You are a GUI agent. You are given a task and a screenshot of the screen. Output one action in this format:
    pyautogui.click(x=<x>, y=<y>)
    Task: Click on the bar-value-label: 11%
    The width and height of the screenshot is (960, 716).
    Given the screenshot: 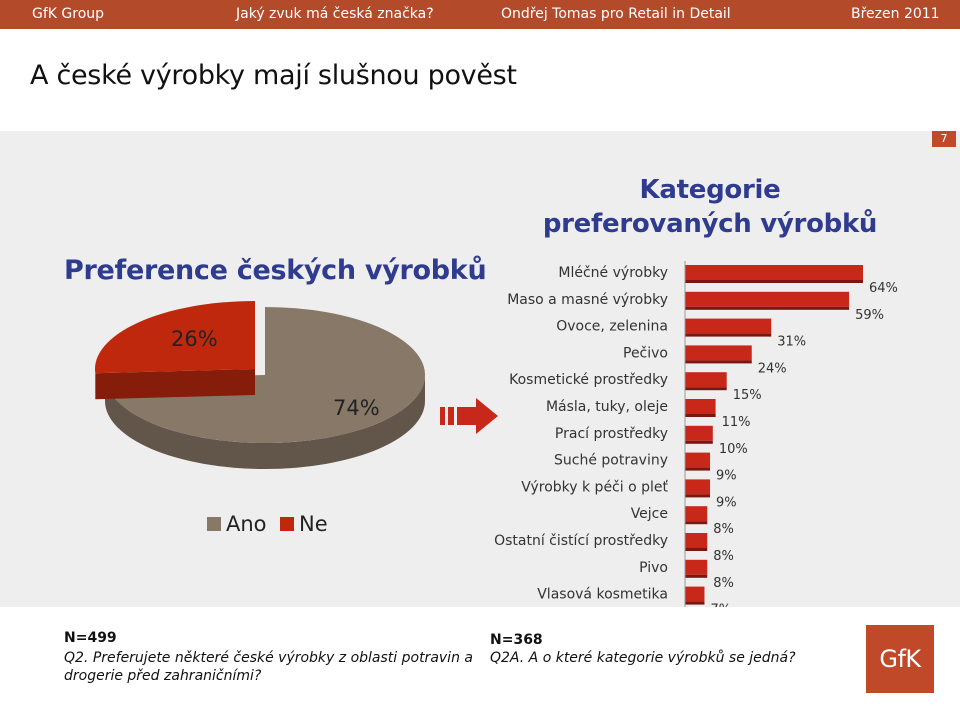 What is the action you would take?
    pyautogui.click(x=736, y=422)
    